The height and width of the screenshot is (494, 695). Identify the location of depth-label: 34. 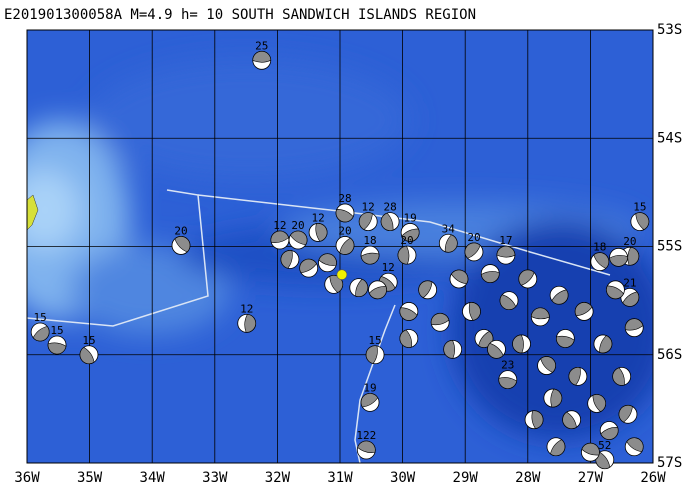
(449, 228).